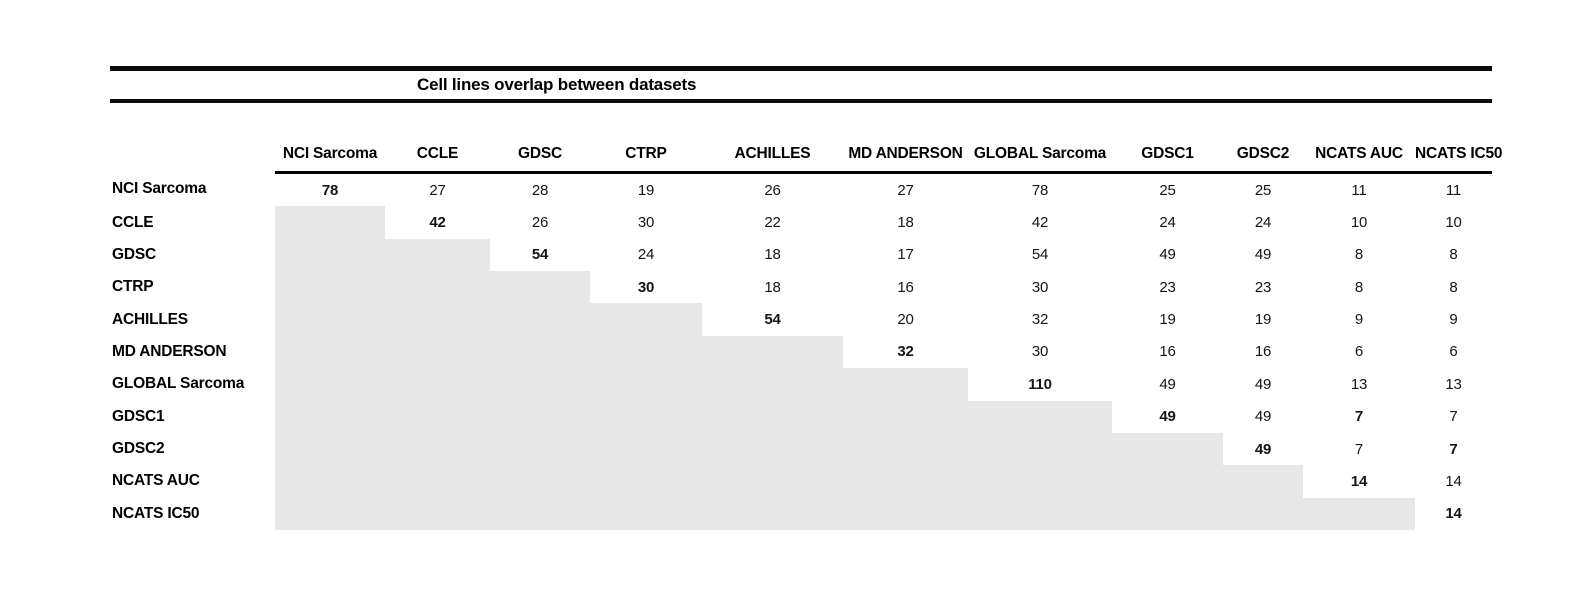 The height and width of the screenshot is (595, 1577). I want to click on table-row-ncats-auc: NCATS AUC 14 14, so click(801, 481).